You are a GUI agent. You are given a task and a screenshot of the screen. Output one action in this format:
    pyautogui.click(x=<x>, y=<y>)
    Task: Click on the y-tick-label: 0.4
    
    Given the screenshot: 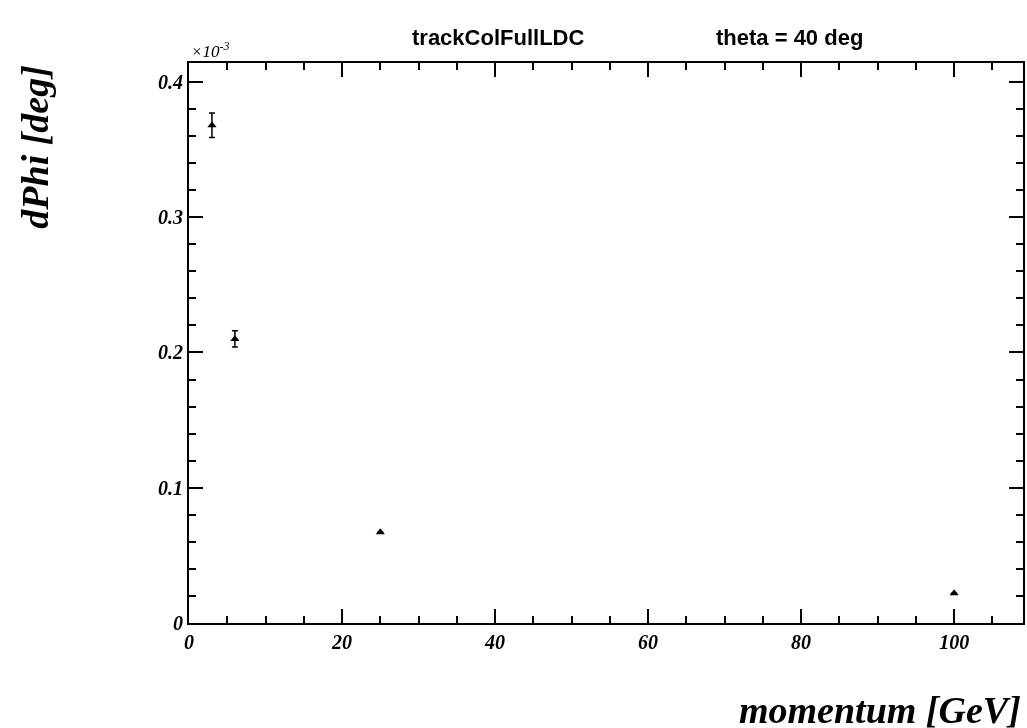 What is the action you would take?
    pyautogui.click(x=170, y=81)
    